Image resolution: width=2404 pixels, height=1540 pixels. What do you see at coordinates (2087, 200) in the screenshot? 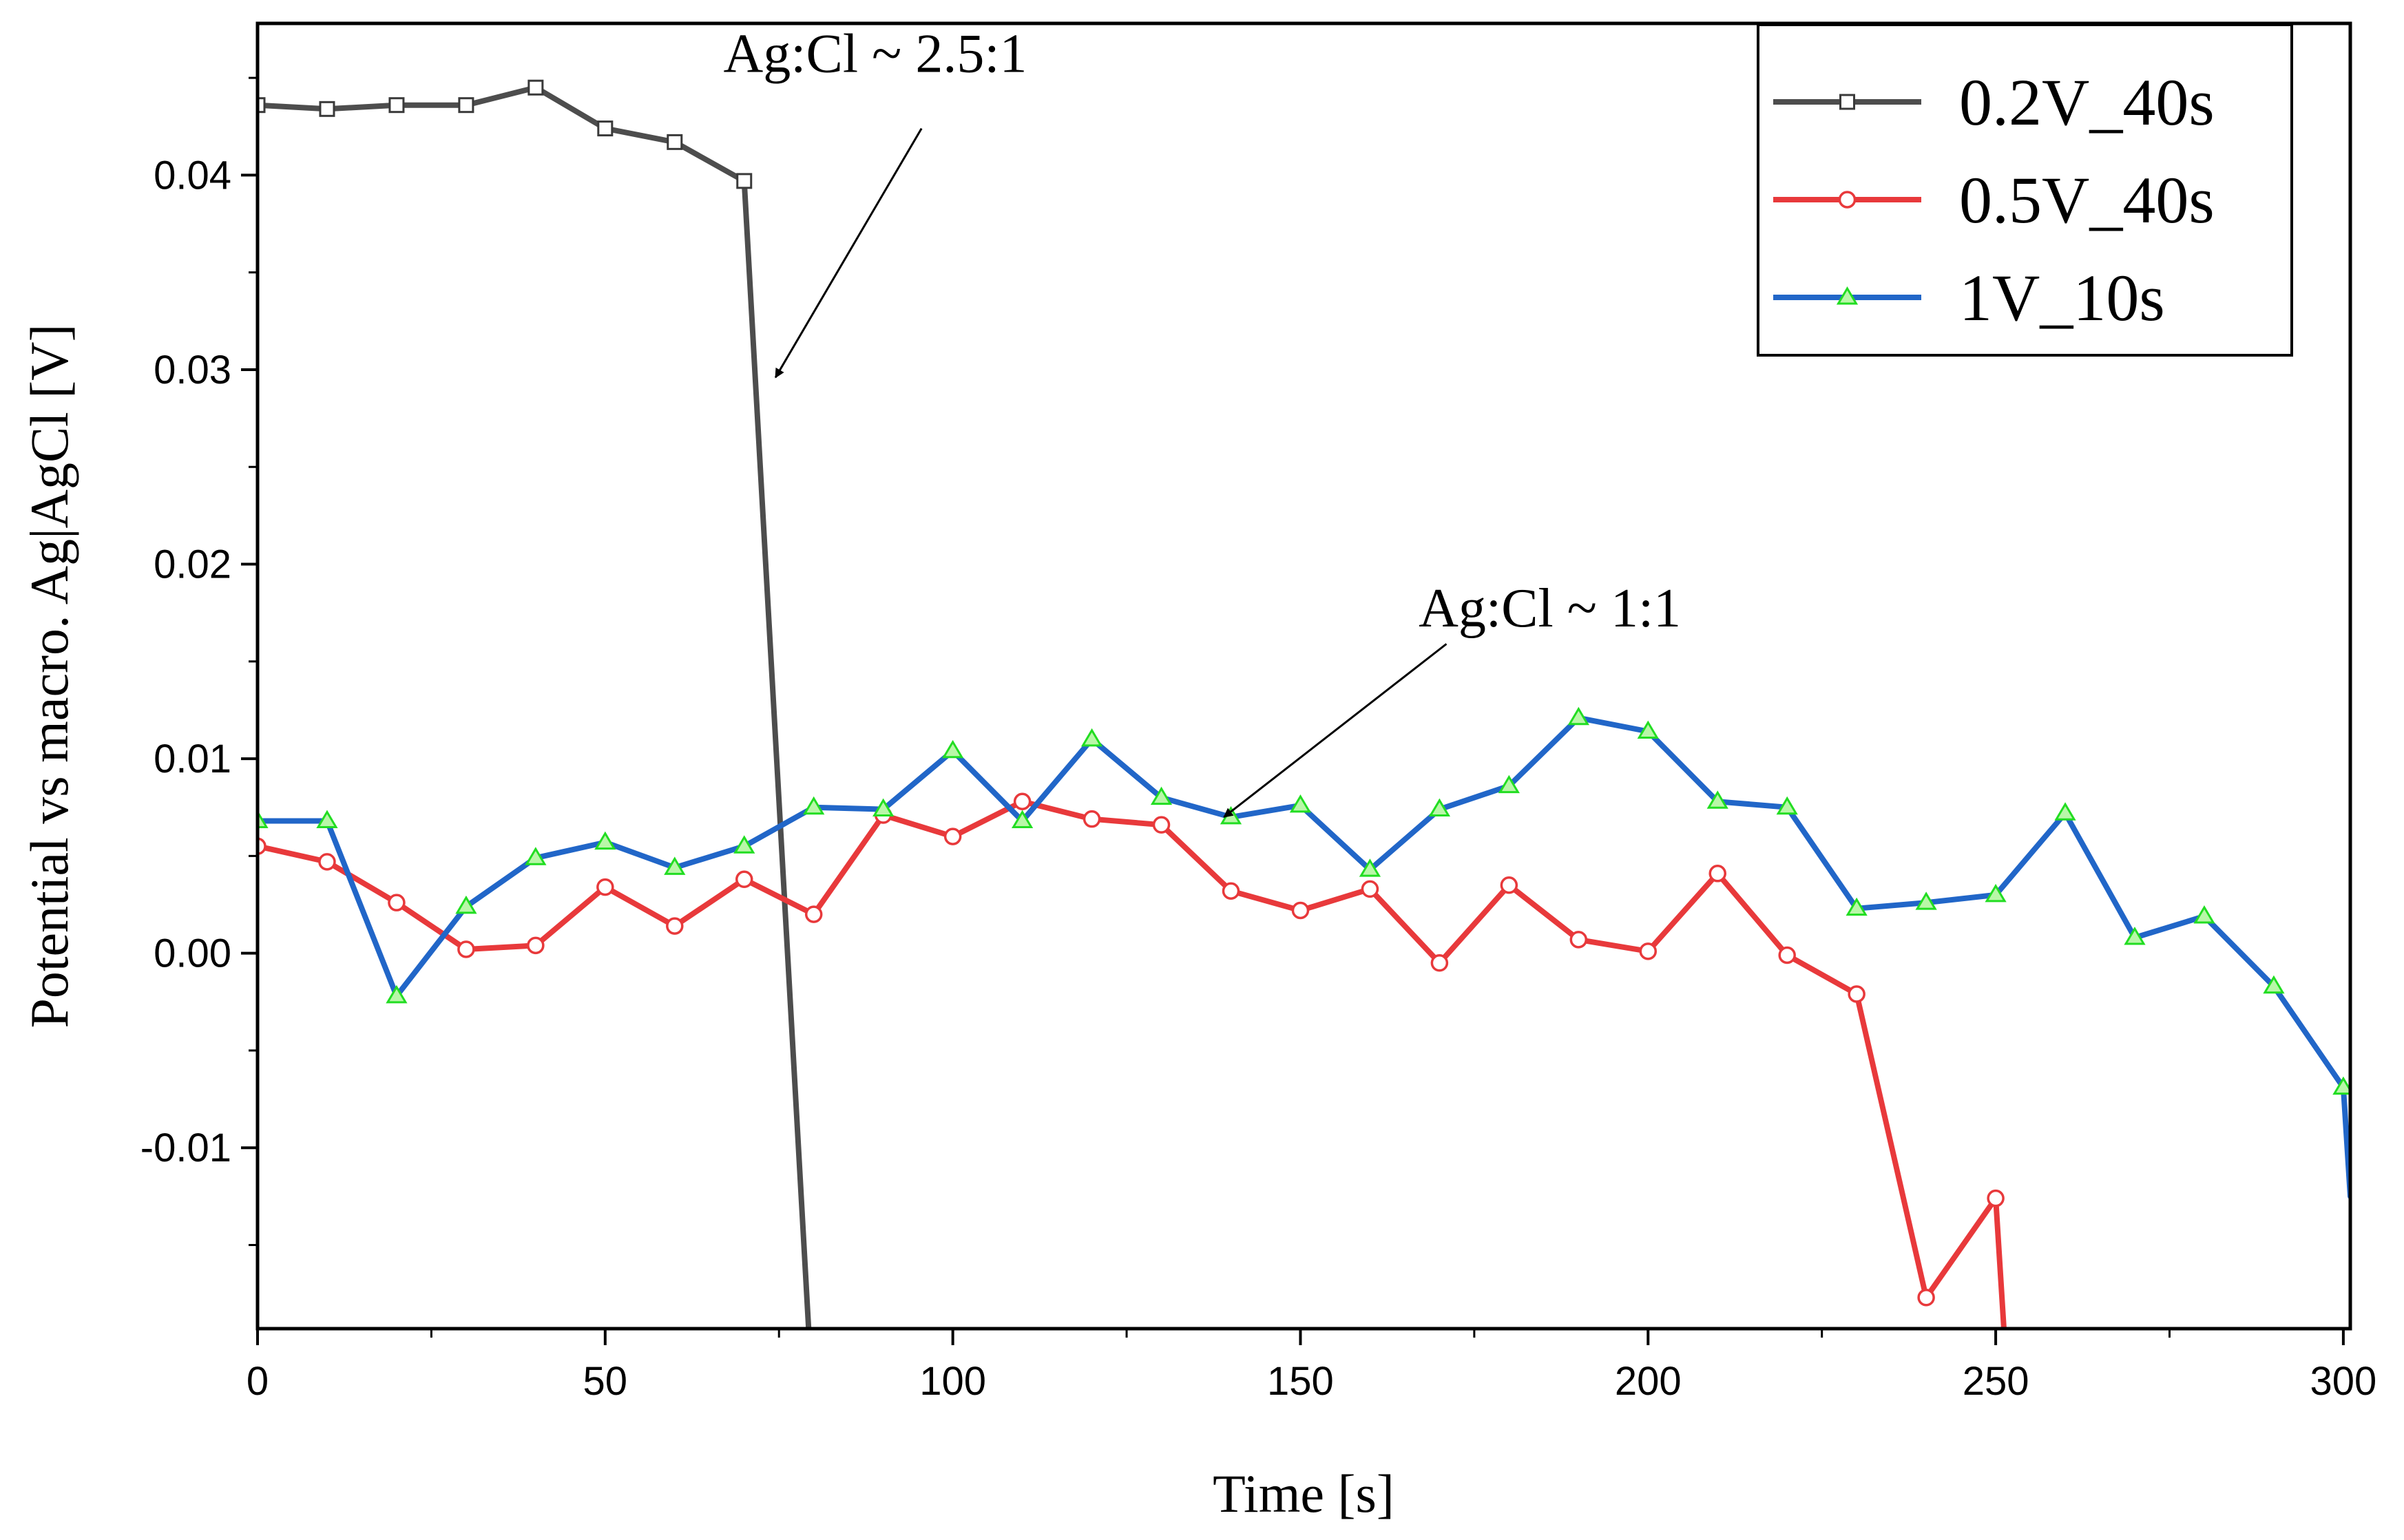
I see `legend-label: 0.5V_40s` at bounding box center [2087, 200].